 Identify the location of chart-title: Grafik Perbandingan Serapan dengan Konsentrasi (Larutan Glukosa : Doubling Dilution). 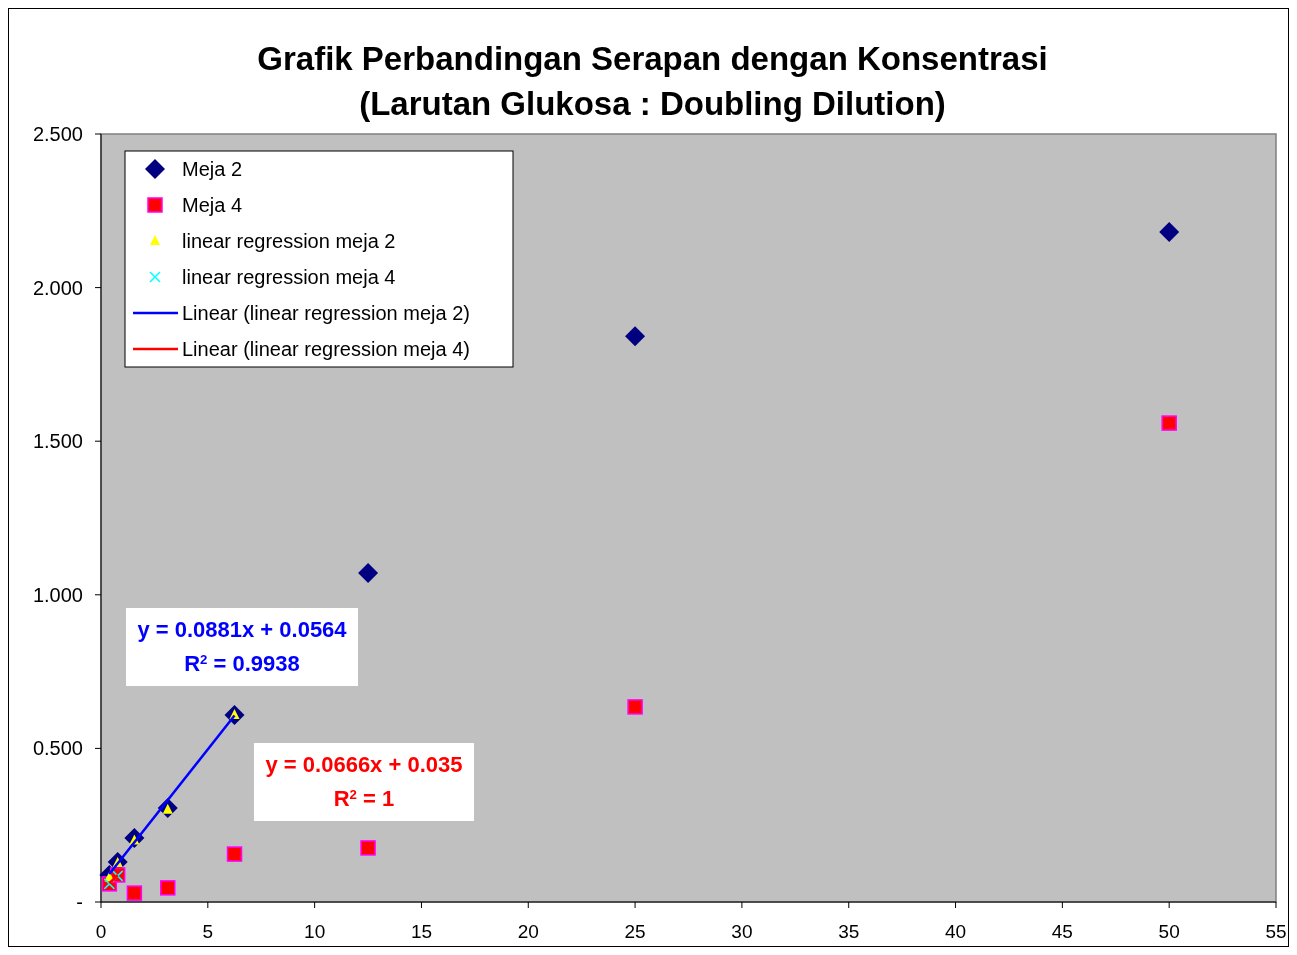
(652, 81).